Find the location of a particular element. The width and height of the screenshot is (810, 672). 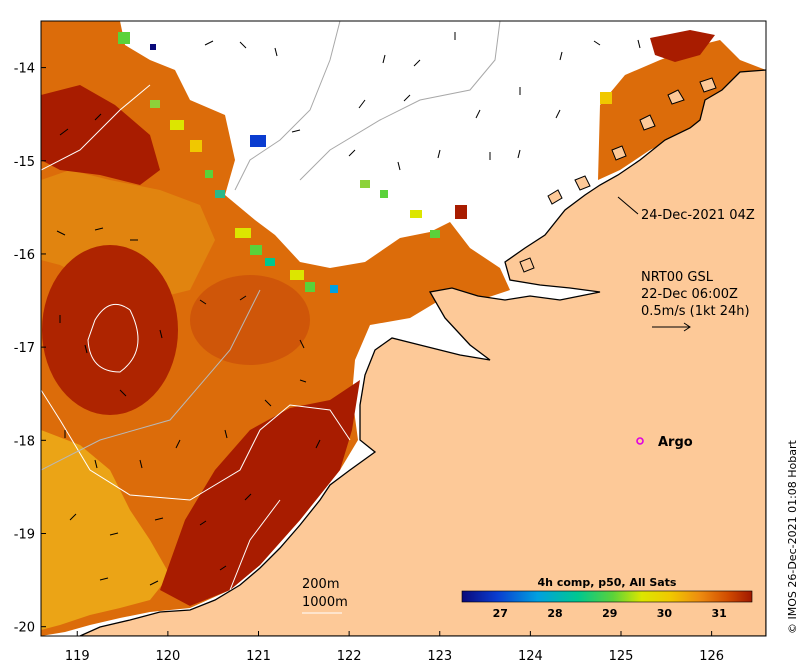

y-tick-label: -14 is located at coordinates (24, 69).